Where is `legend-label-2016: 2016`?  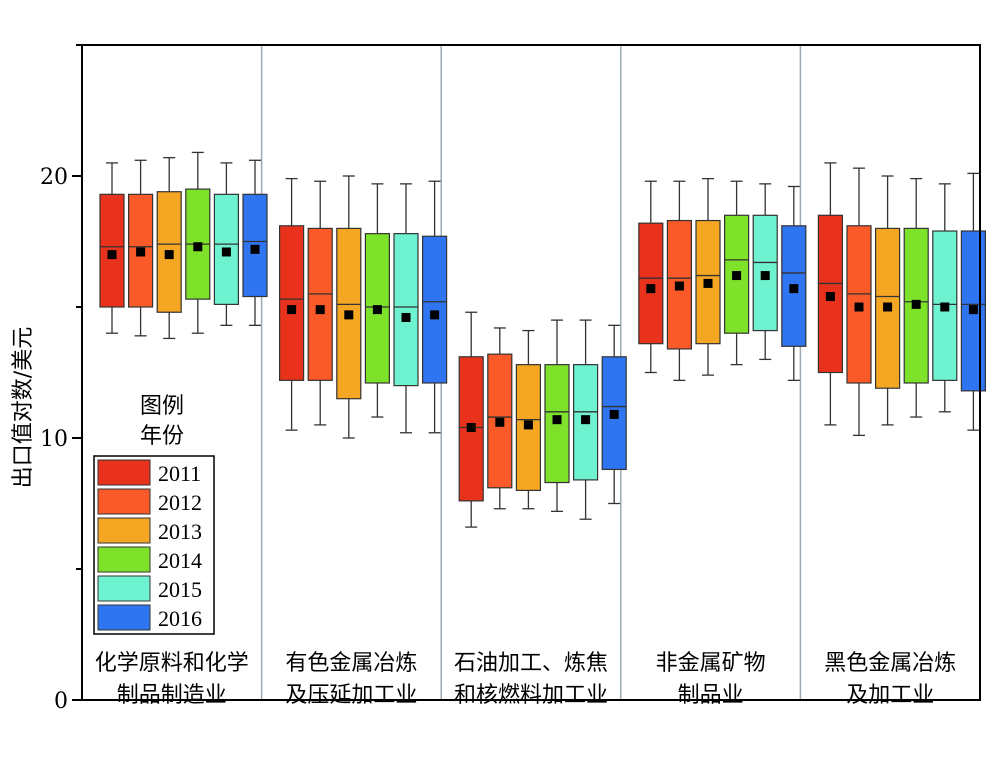 legend-label-2016: 2016 is located at coordinates (180, 618).